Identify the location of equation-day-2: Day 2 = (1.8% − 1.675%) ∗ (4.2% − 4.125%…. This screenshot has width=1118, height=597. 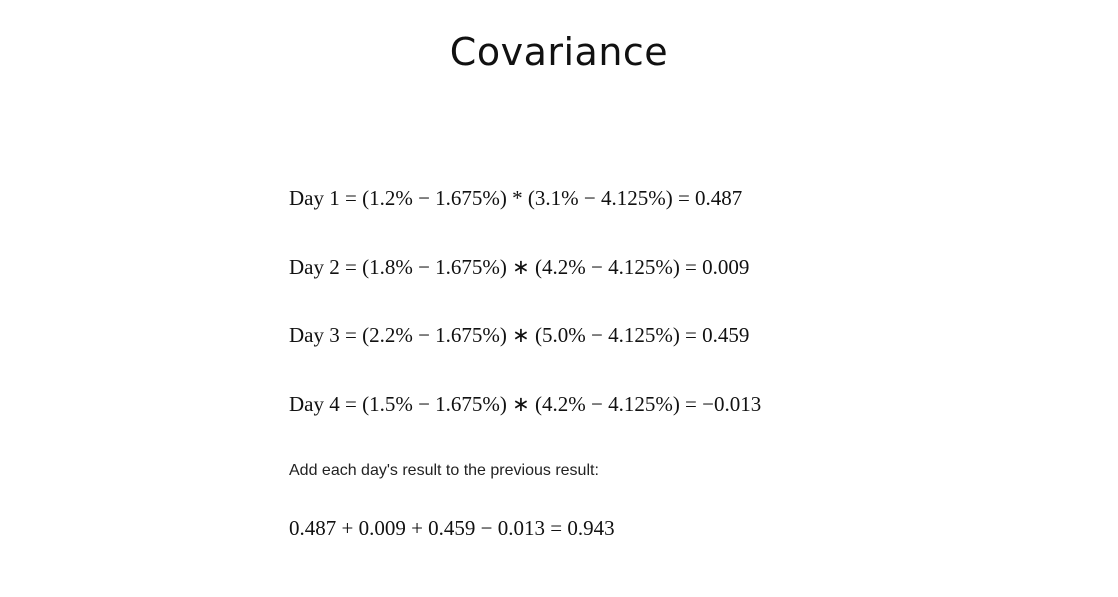
(519, 267).